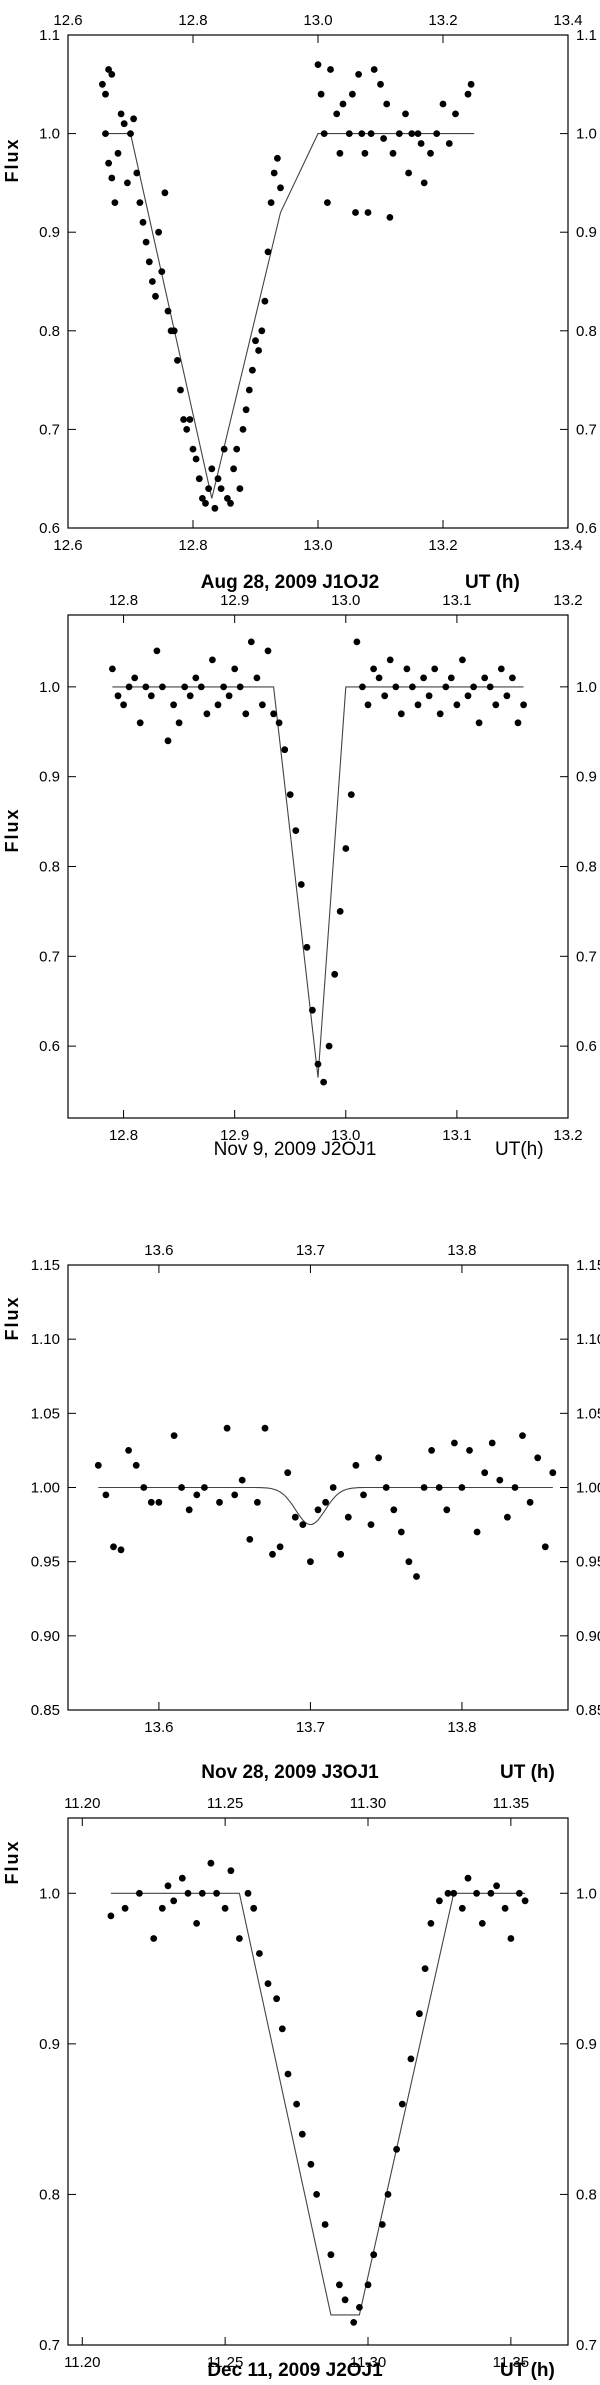 The width and height of the screenshot is (600, 2385). I want to click on panel-4-xtick-label-bottom: 11.20, so click(82, 2362).